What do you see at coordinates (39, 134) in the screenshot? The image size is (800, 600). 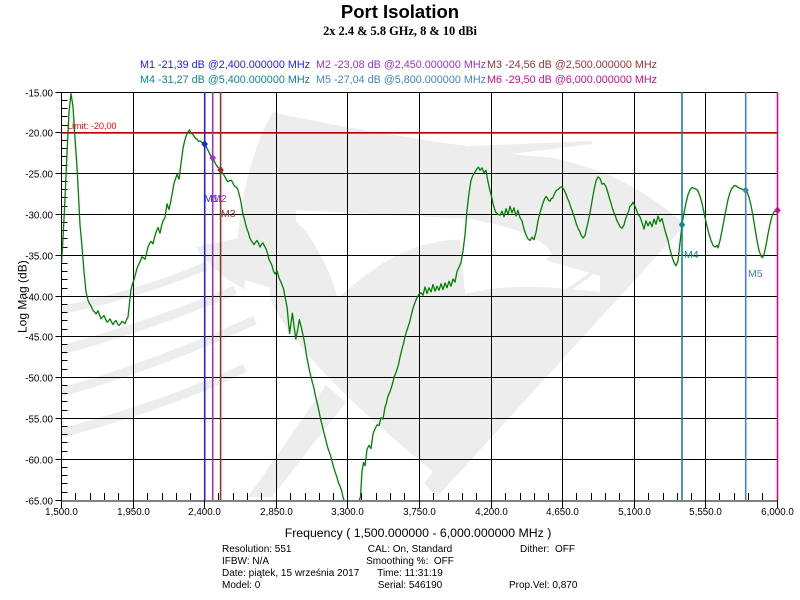 I see `svg-text: -20.00` at bounding box center [39, 134].